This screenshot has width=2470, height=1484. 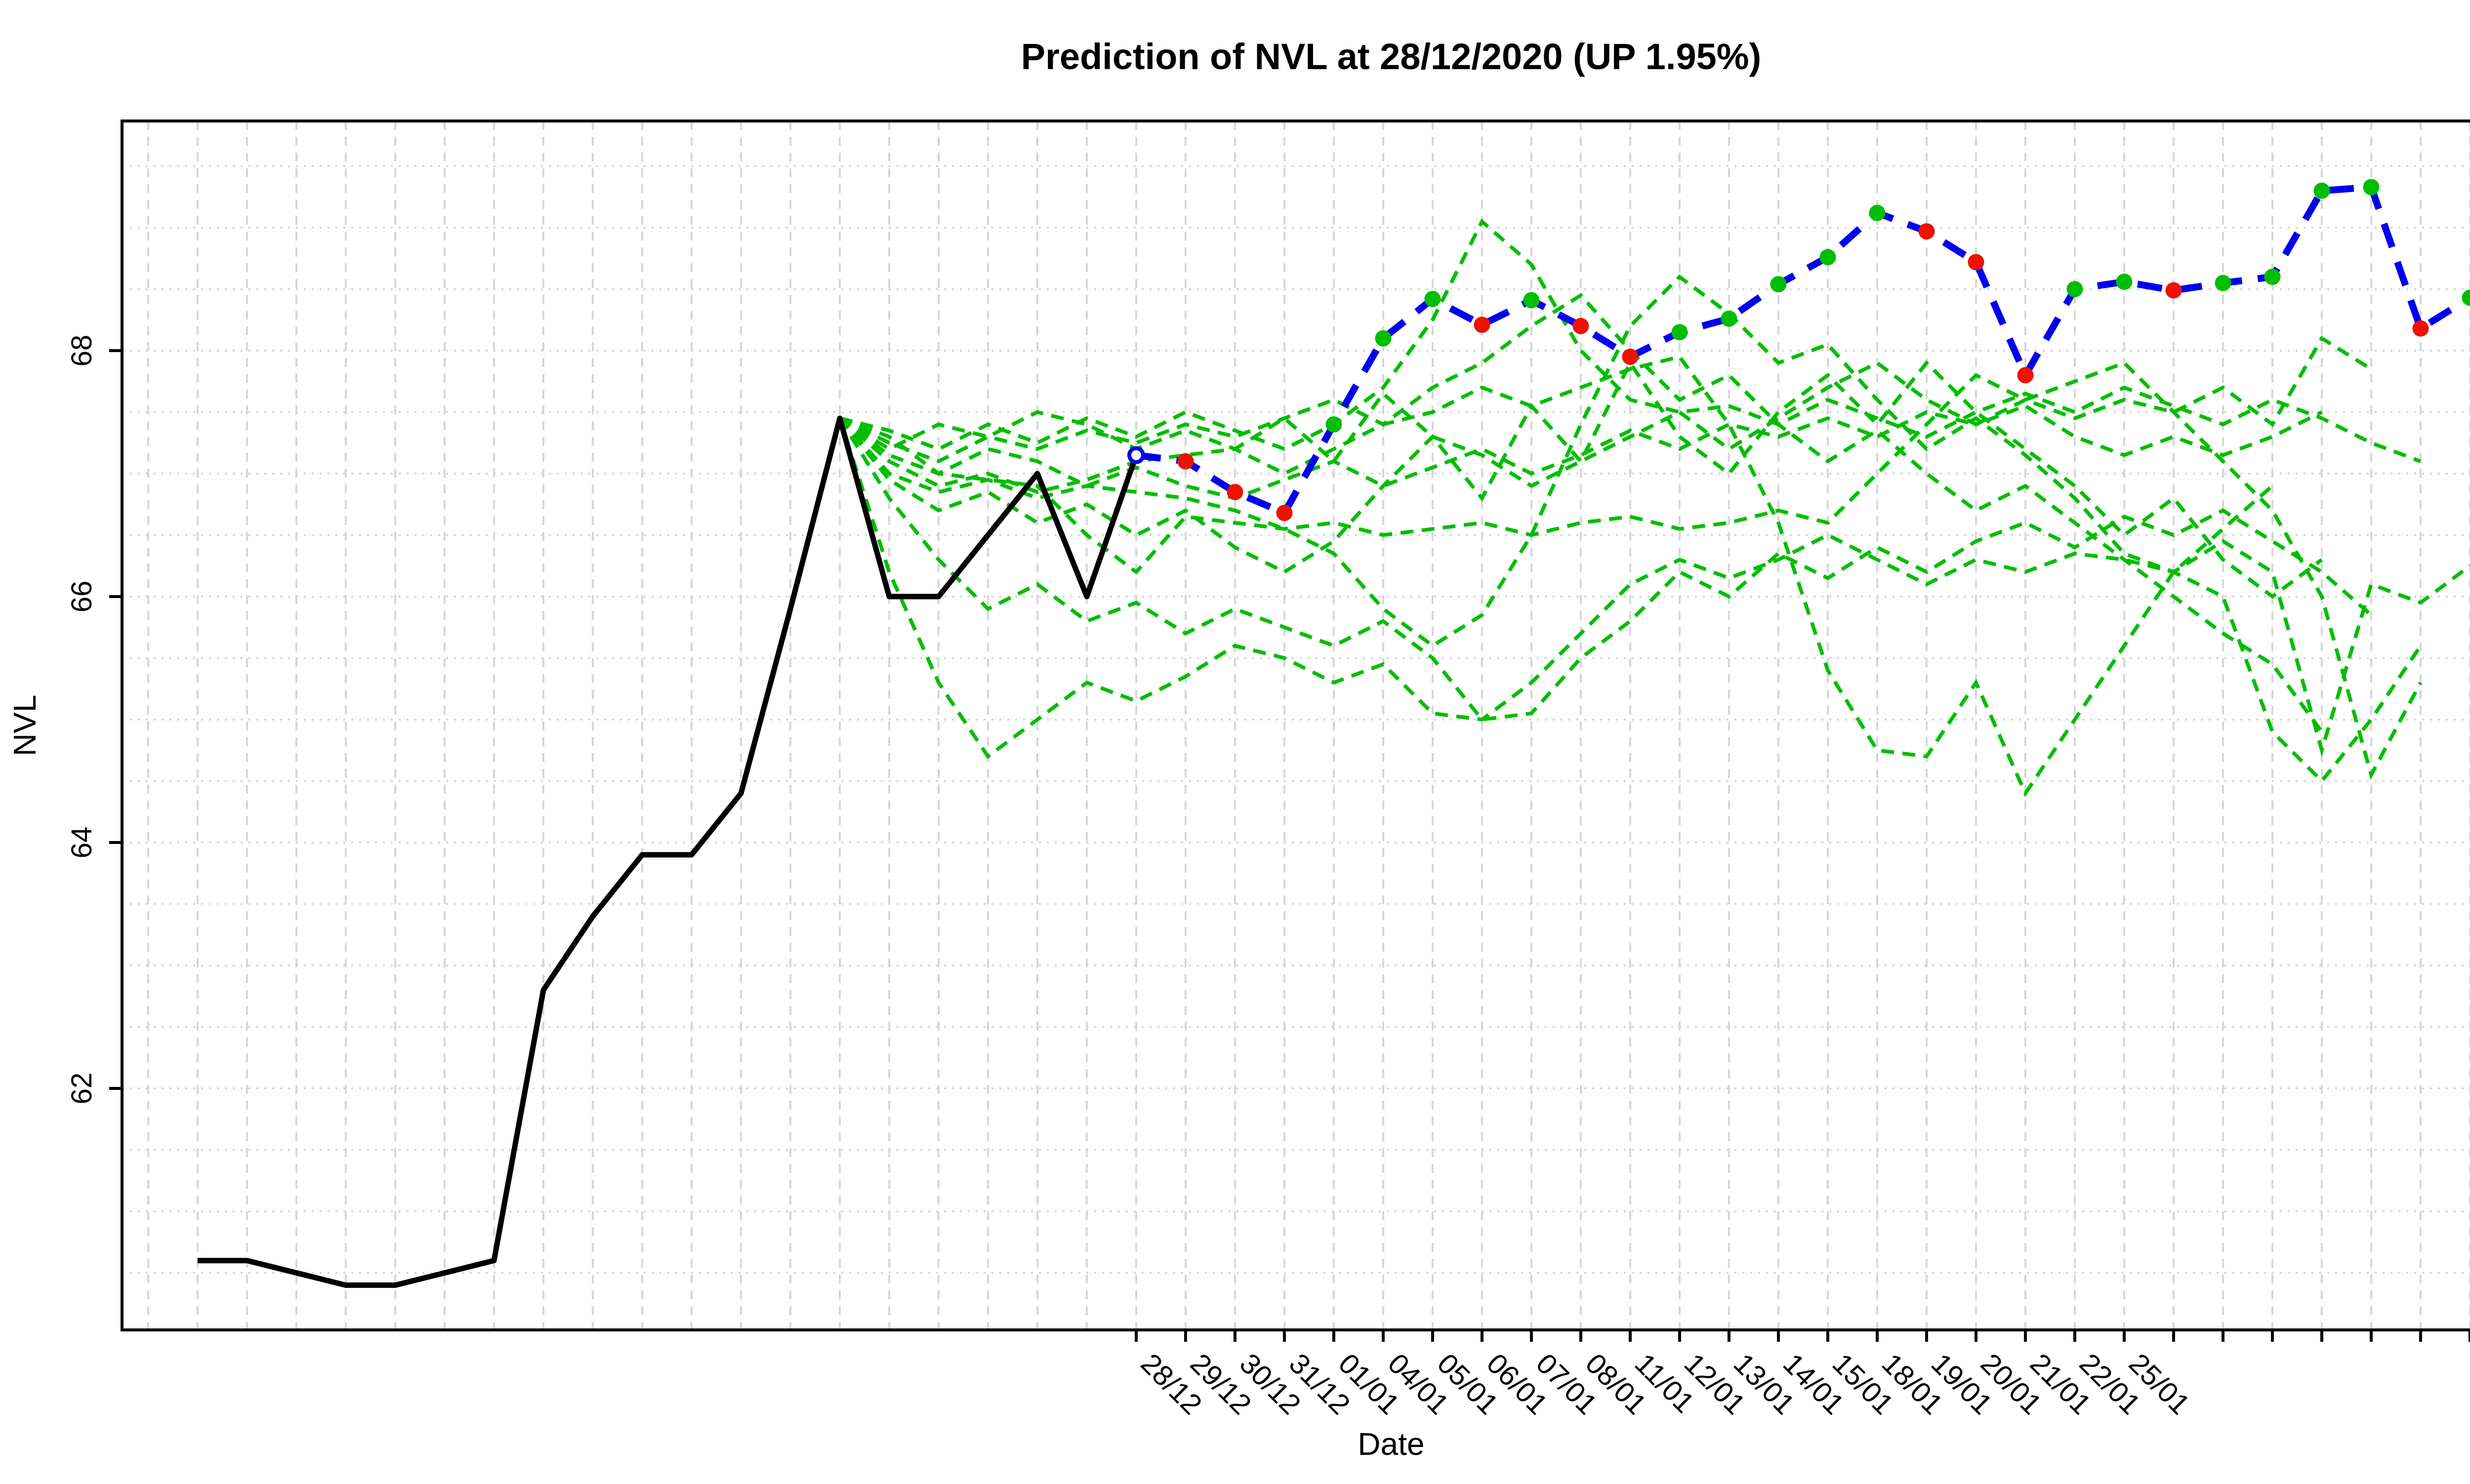 I want to click on y-tick-label: 64, so click(x=82, y=843).